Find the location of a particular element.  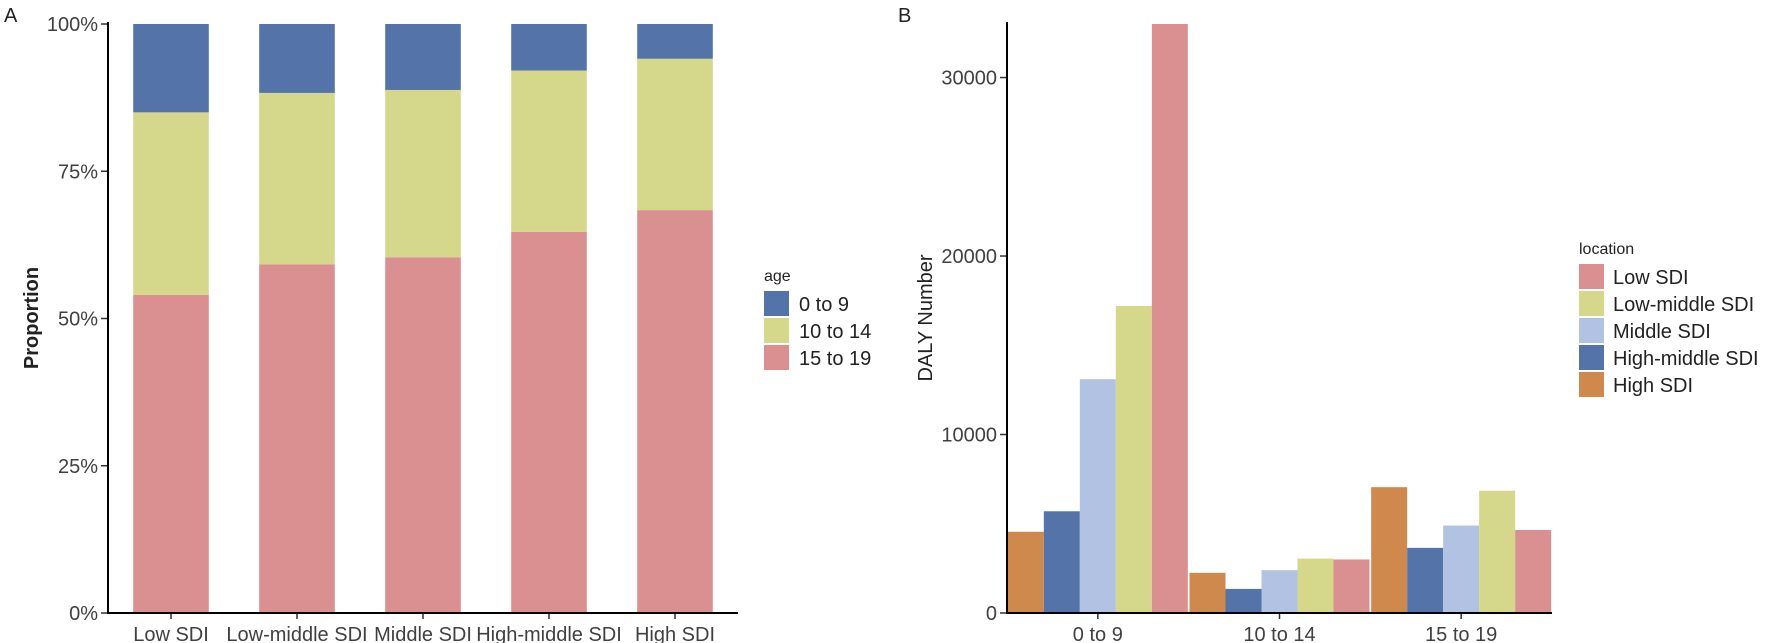

bar-10-to-14-low-middle-sdi is located at coordinates (1315, 585).